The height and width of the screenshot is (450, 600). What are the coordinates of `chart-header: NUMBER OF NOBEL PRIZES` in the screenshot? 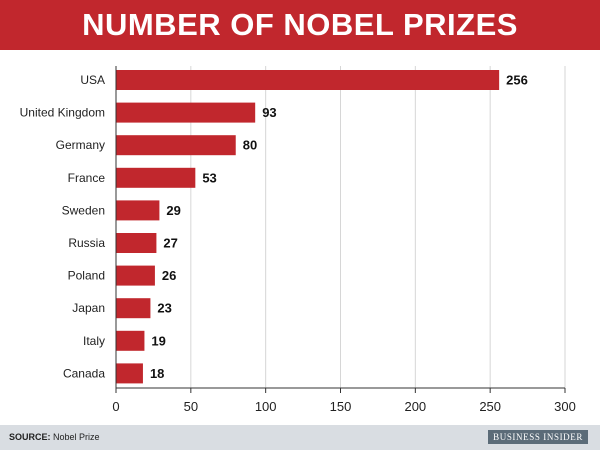 It's located at (300, 25).